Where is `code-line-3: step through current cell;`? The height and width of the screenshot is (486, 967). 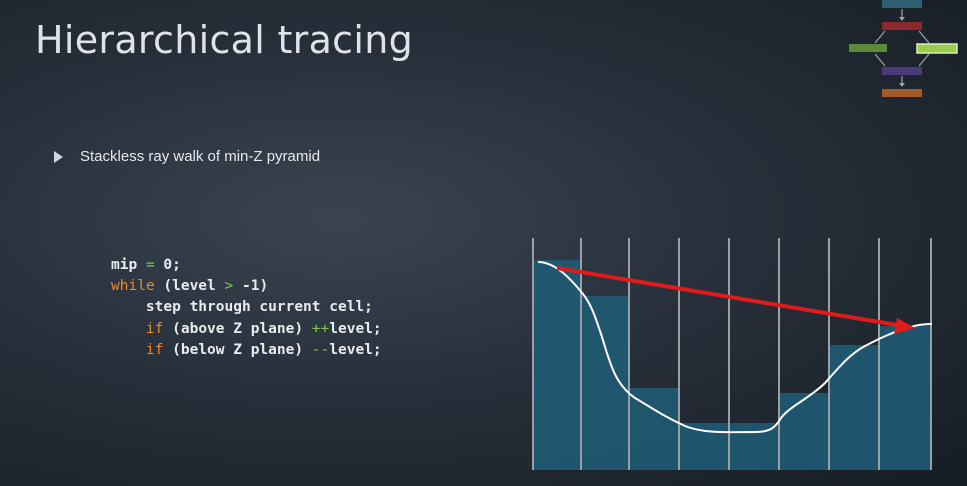 code-line-3: step through current cell; is located at coordinates (259, 307).